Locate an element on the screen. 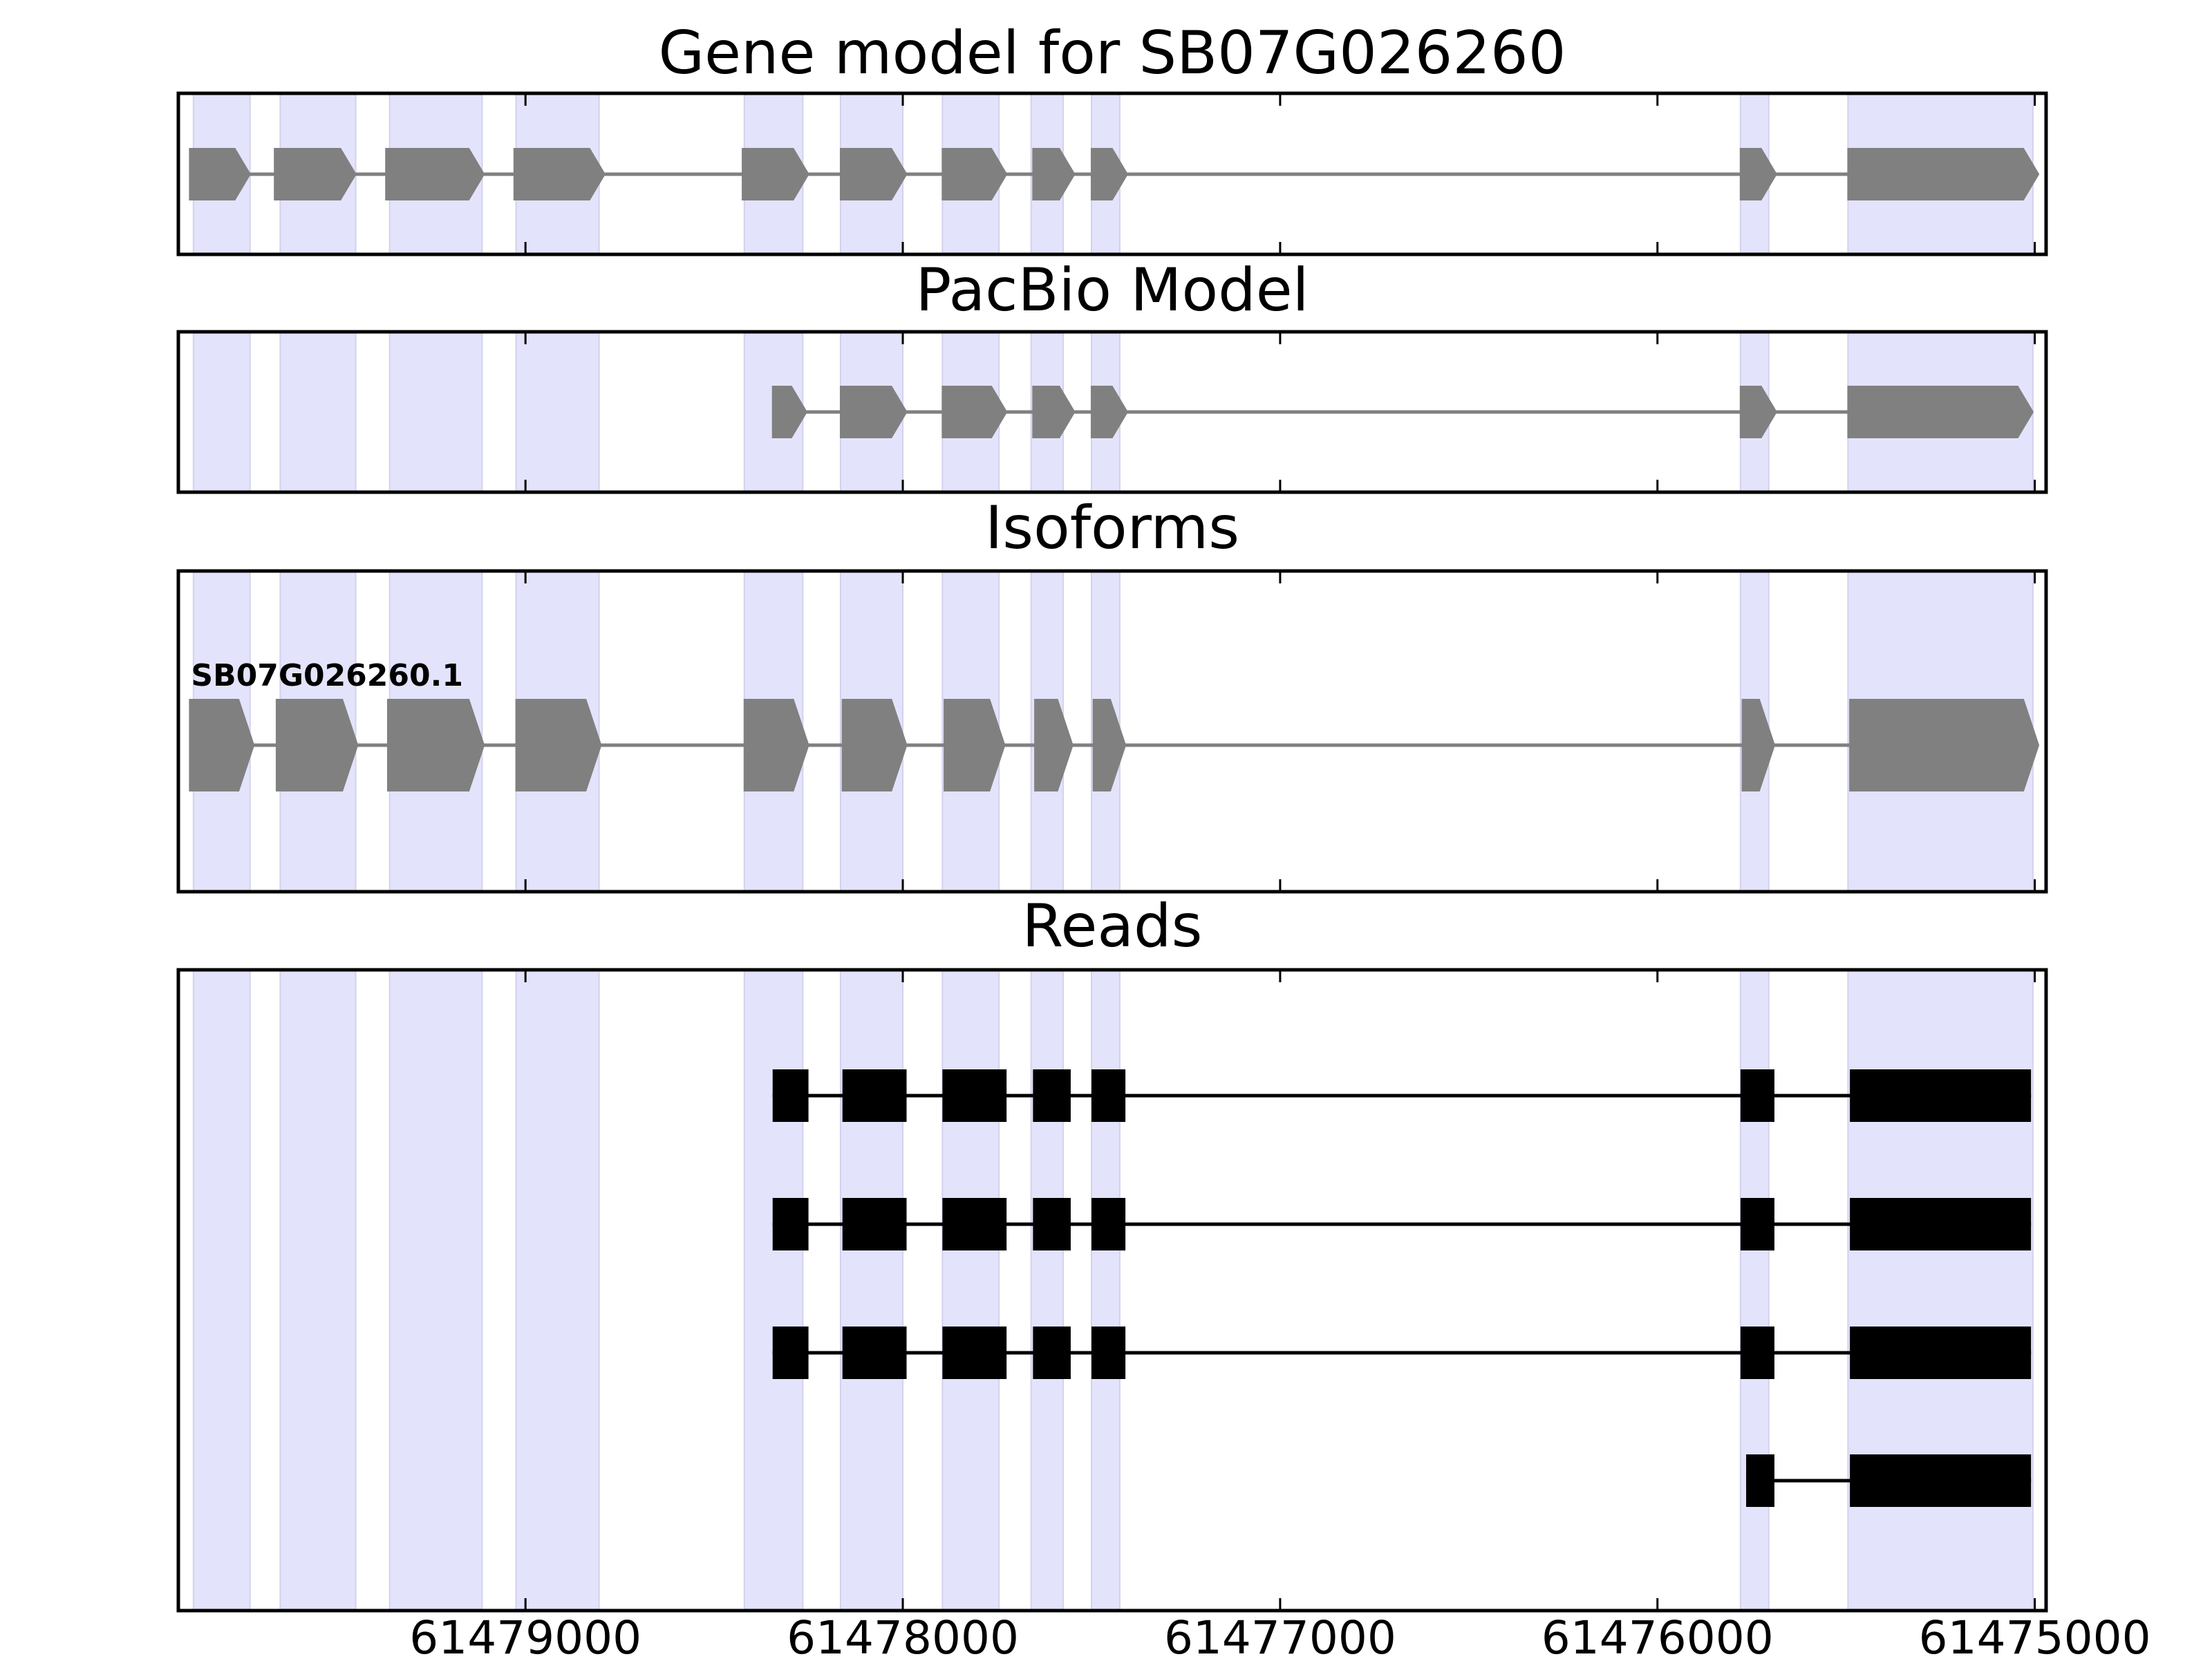 The width and height of the screenshot is (2212, 1659). isoform-label: SB07G026260.1 is located at coordinates (327, 675).